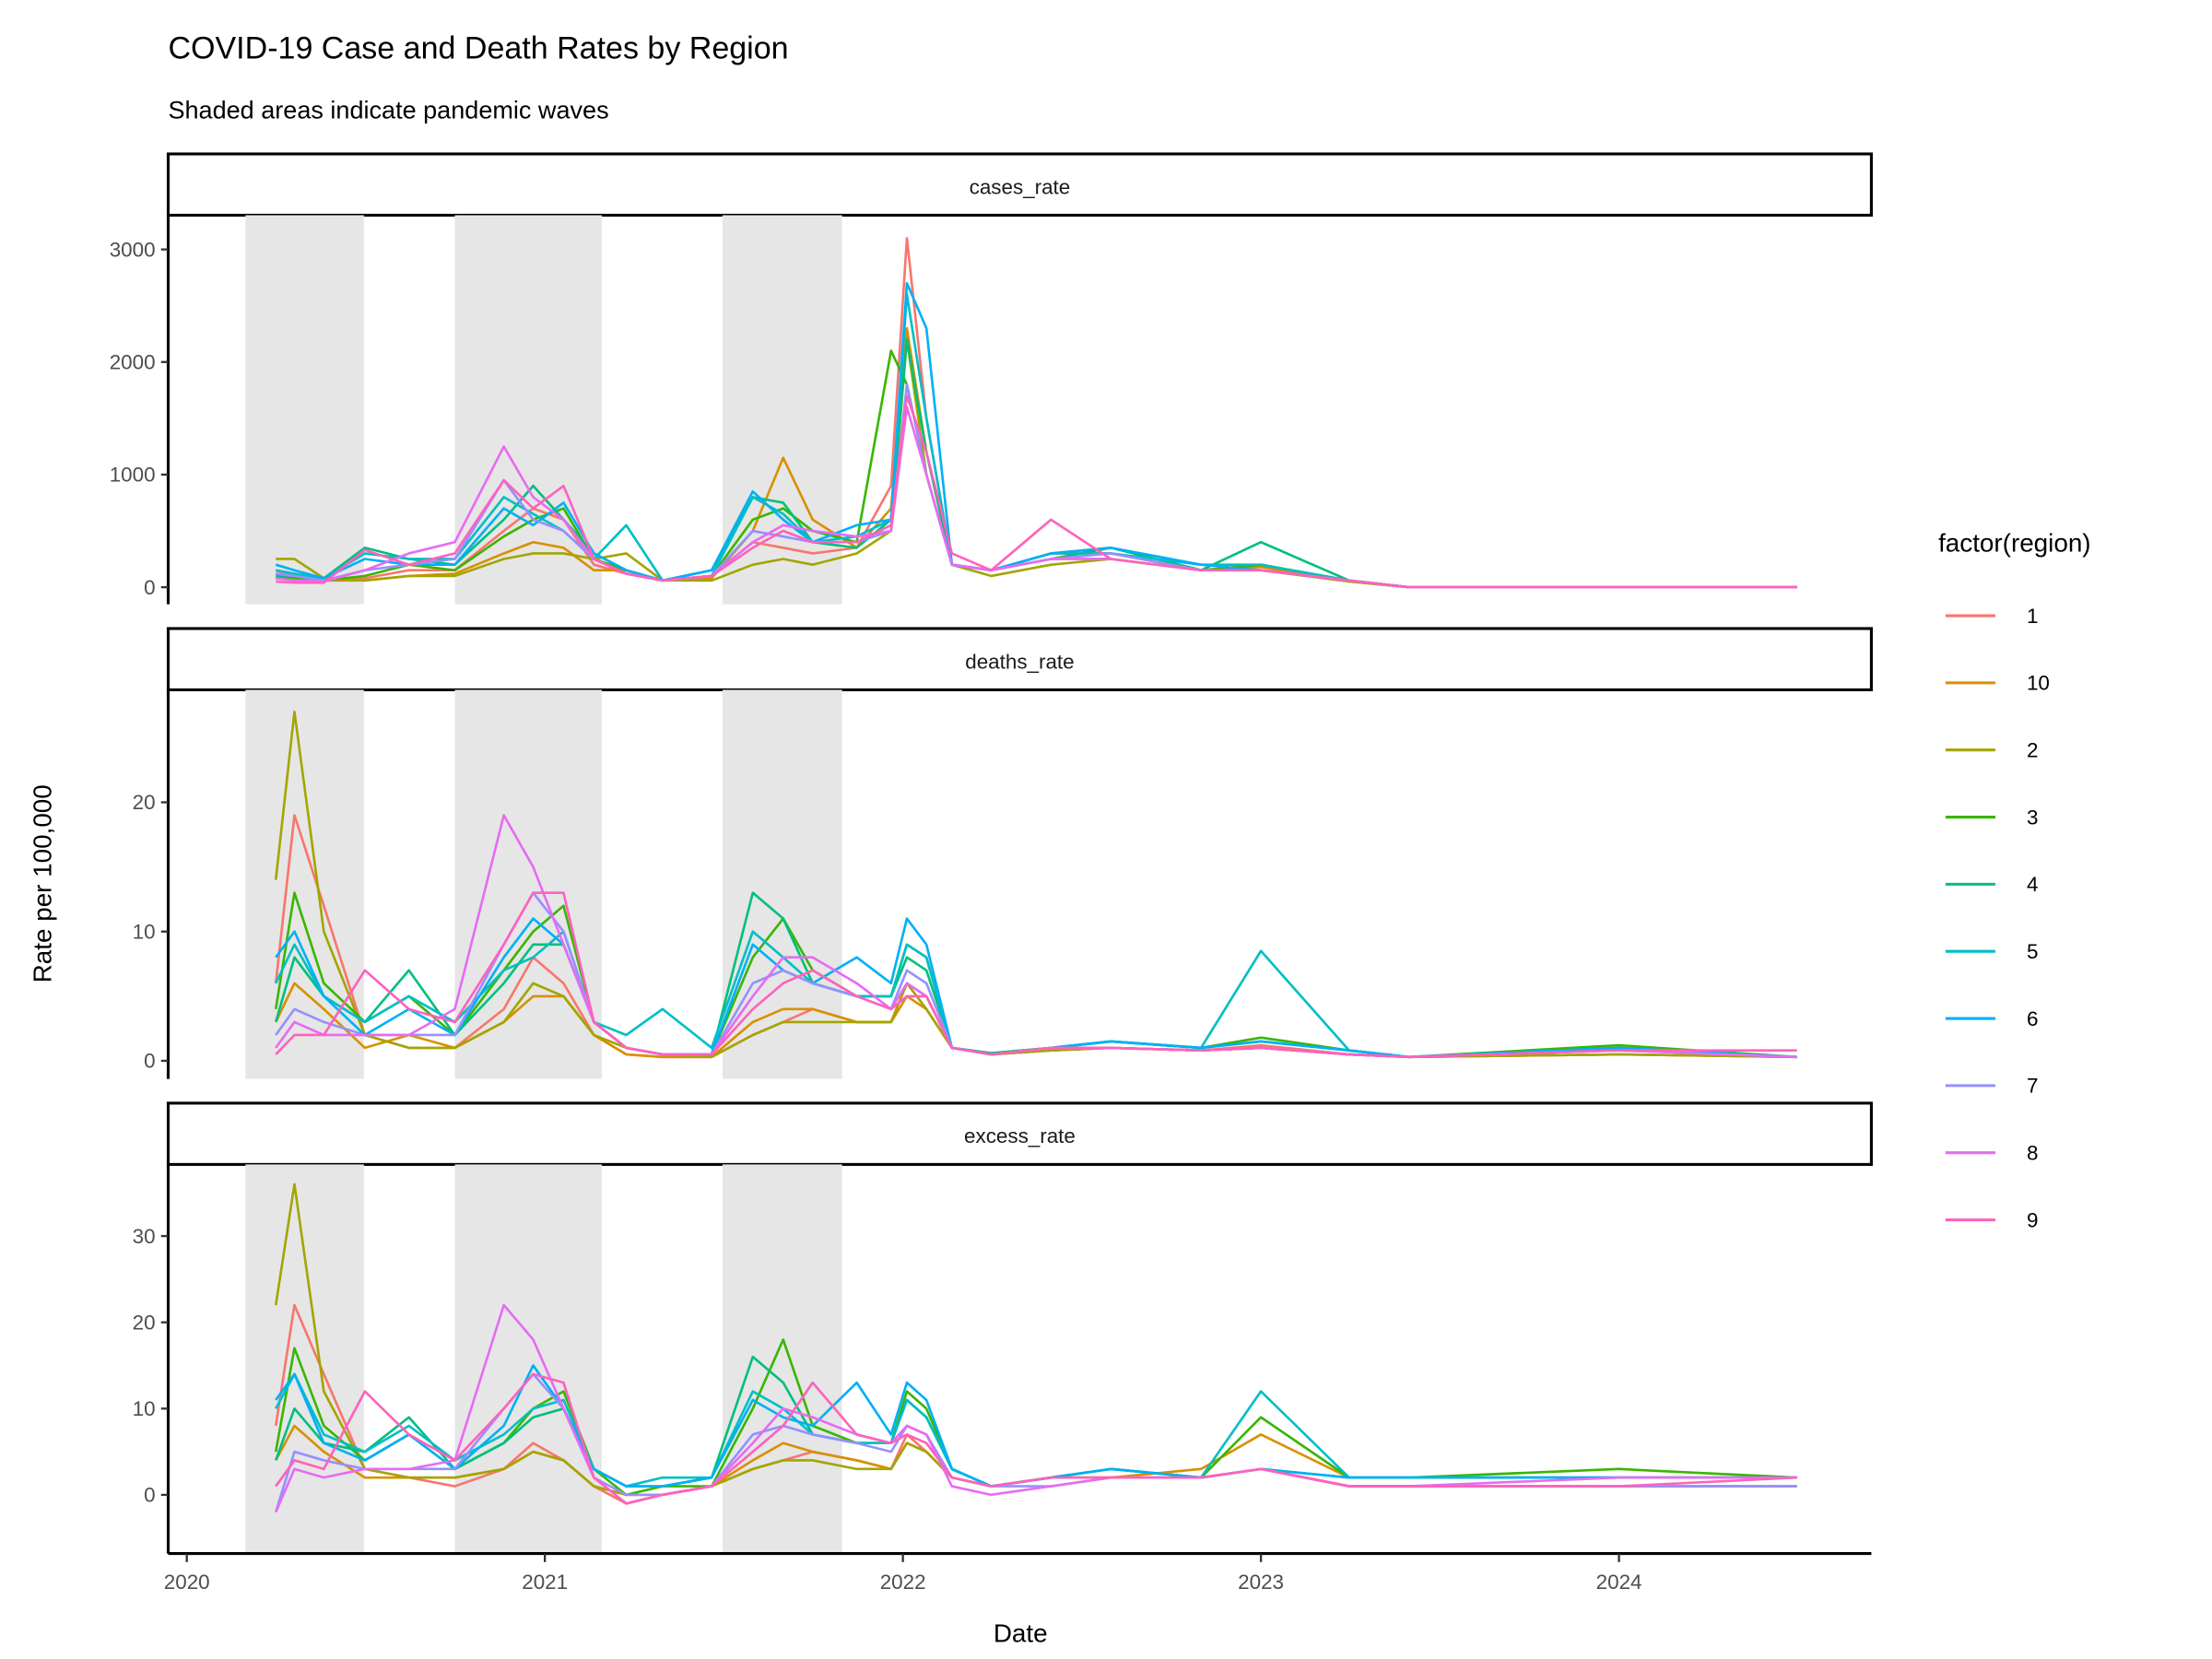 This screenshot has height=1659, width=2212. Describe the element at coordinates (1991, 1219) in the screenshot. I see `legend-item-region-9: 9` at that location.